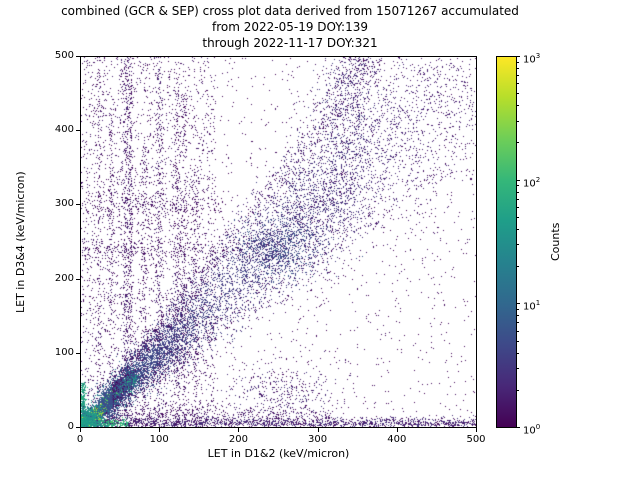 This screenshot has height=480, width=640. Describe the element at coordinates (532, 59) in the screenshot. I see `colorbar-tick-label: 10³` at that location.